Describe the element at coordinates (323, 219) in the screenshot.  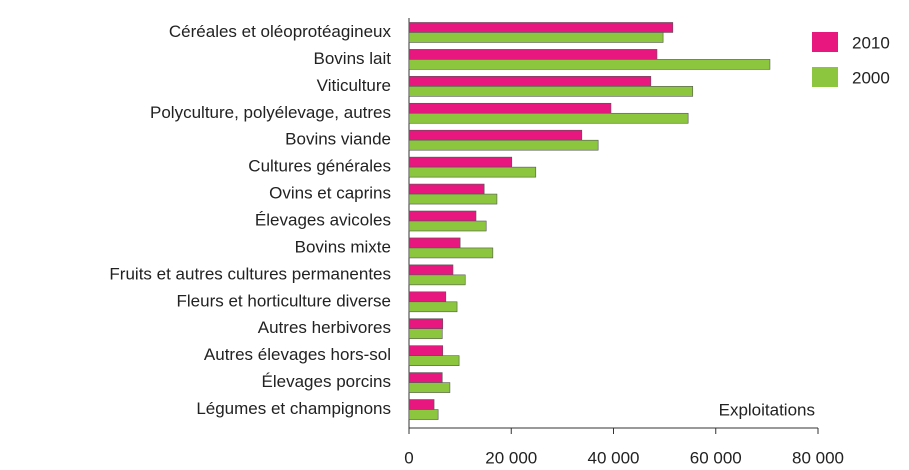
I see `y-tick-label: Élevages avicoles` at that location.